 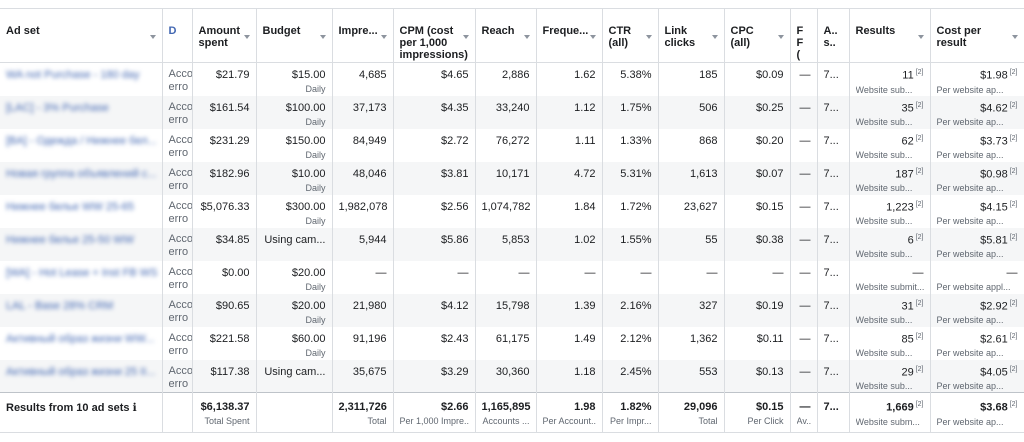 I want to click on column-header: CPC (all), so click(x=757, y=35).